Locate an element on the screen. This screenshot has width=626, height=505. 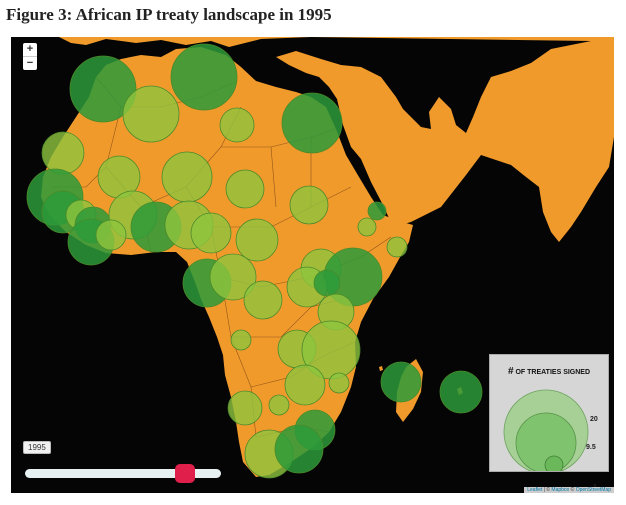
map-attribution: Leaflet | © Mapbox © OpenStreetMap is located at coordinates (569, 490).